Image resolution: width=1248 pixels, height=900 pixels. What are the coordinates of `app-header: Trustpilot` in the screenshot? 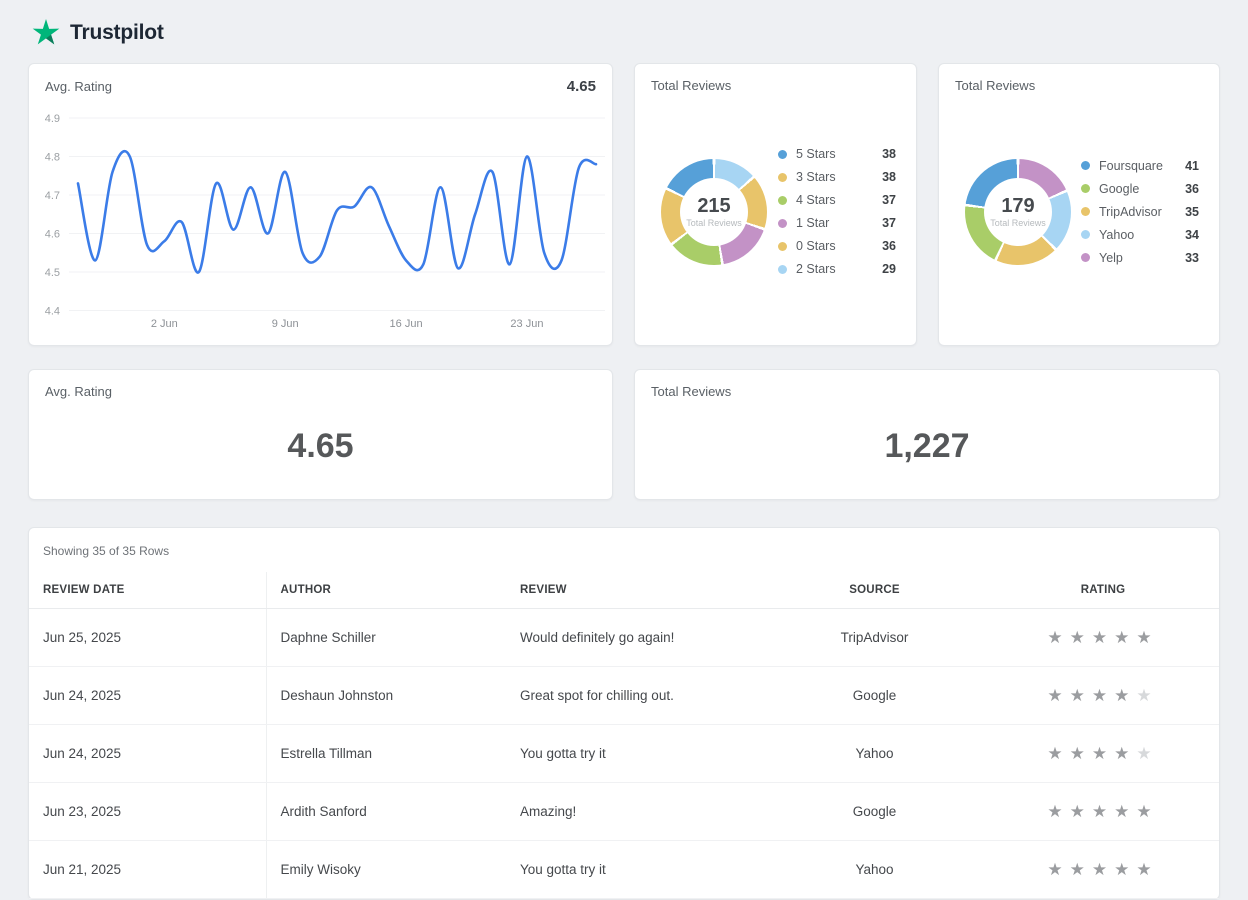 It's located at (624, 31).